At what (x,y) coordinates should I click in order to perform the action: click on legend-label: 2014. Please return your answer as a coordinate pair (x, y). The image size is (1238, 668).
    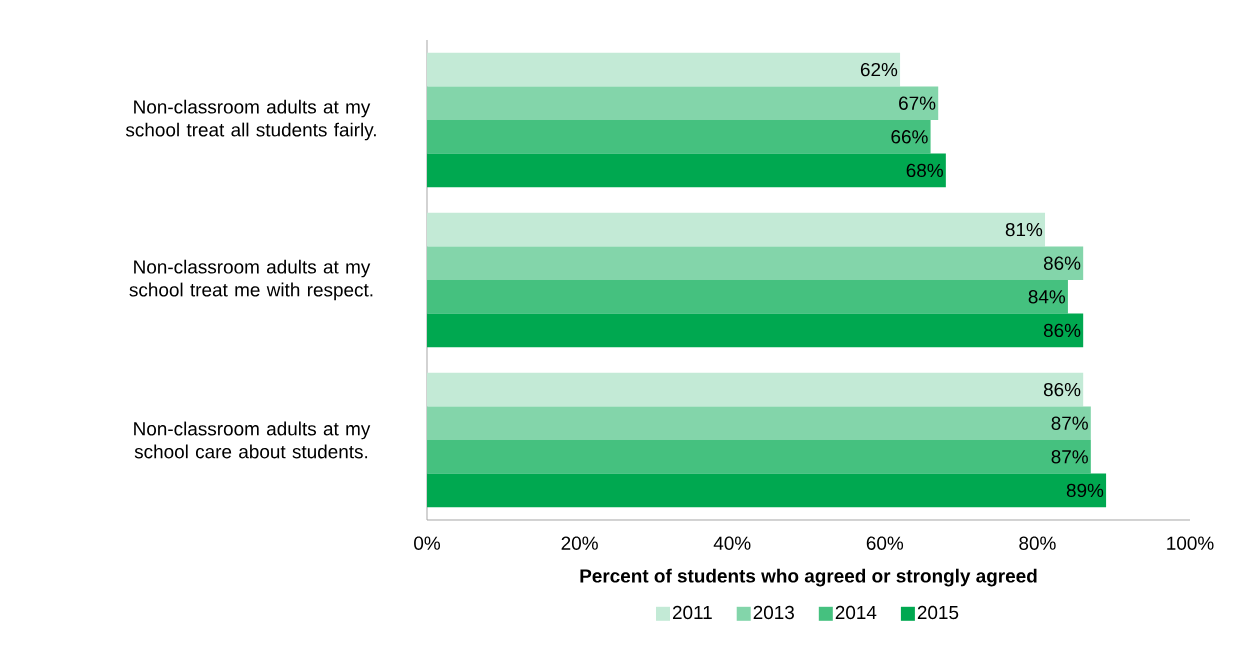
    Looking at the image, I should click on (856, 612).